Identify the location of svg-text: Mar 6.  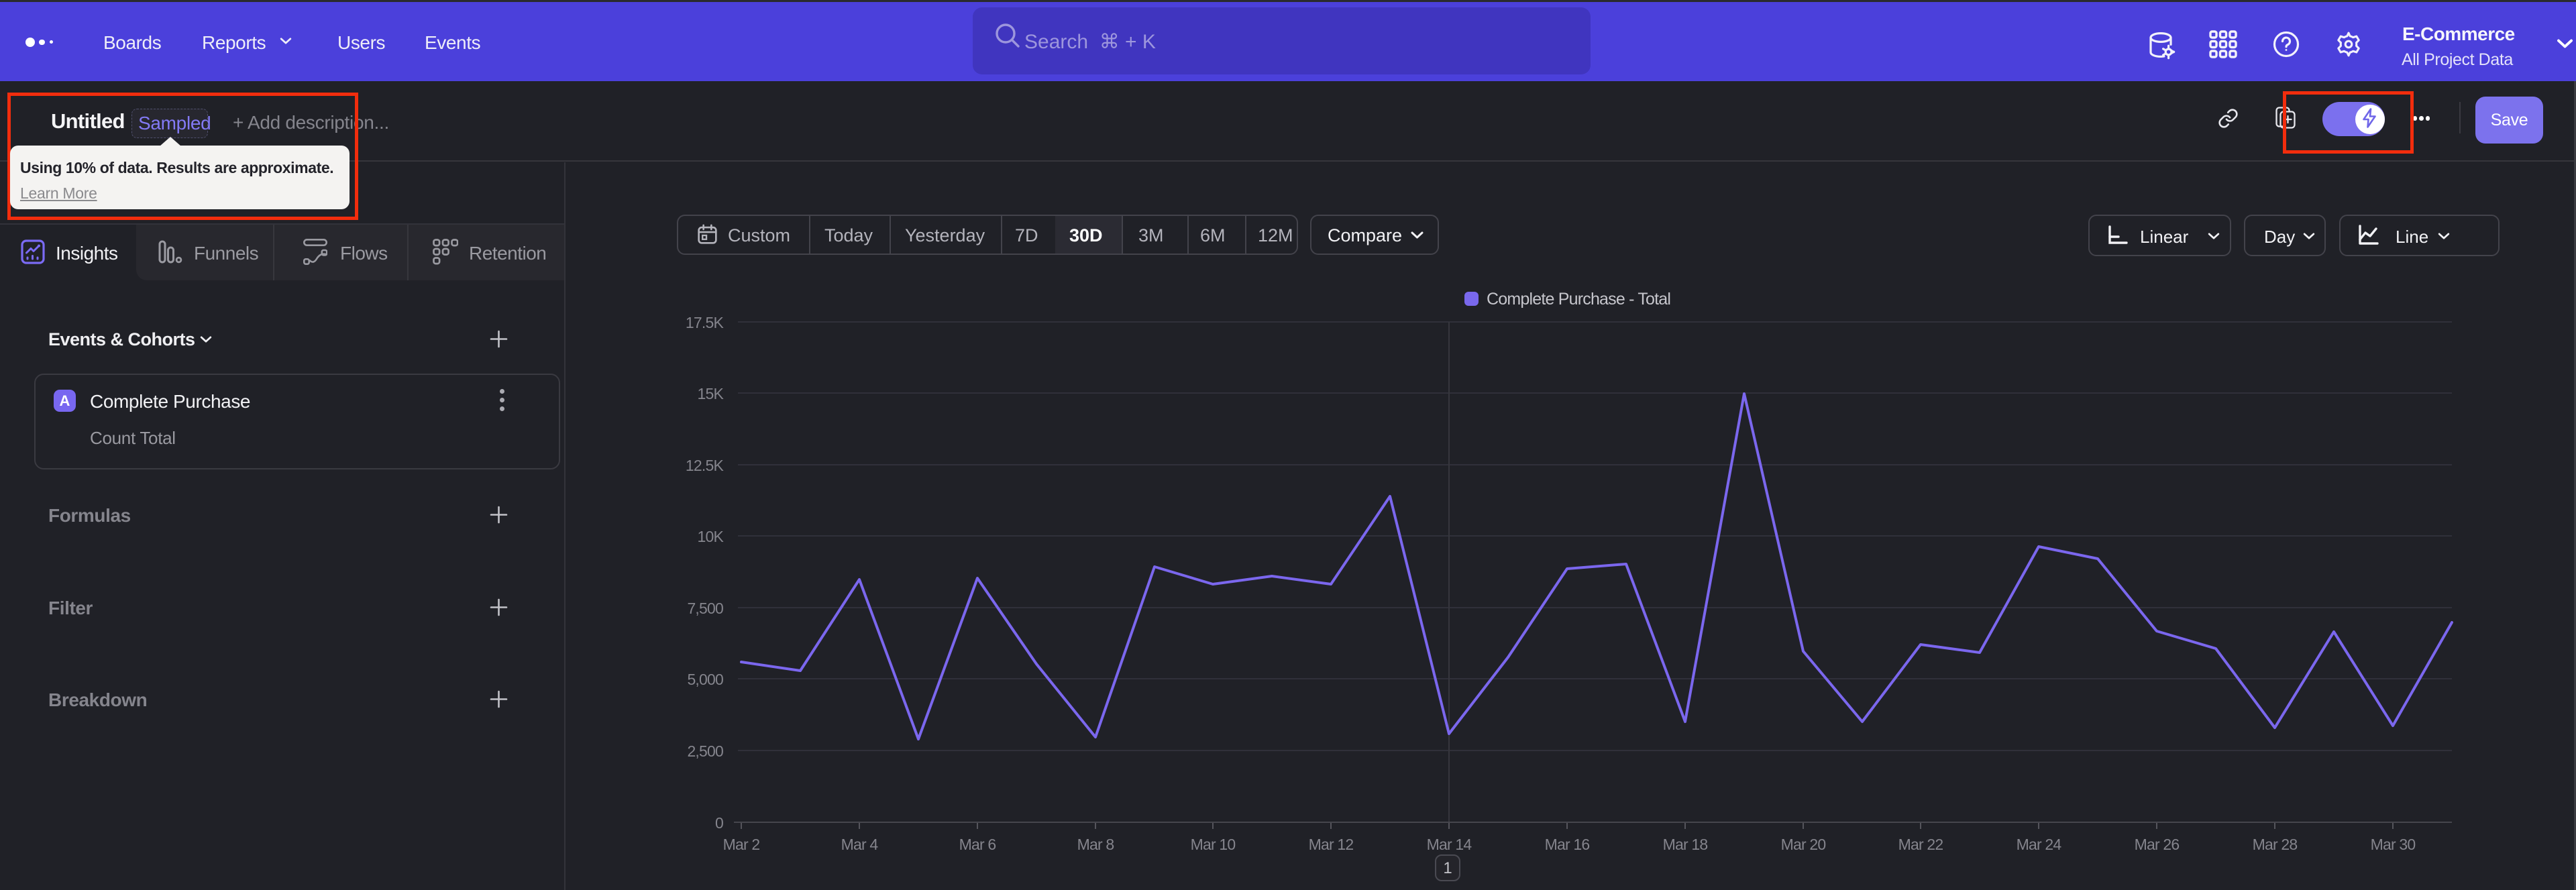
(977, 844).